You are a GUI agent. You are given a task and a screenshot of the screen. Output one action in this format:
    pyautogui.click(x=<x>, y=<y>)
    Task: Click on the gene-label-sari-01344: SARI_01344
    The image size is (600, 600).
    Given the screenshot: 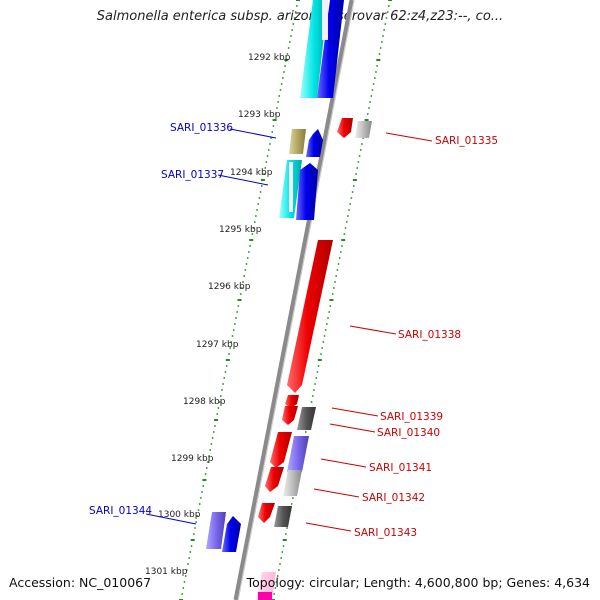 What is the action you would take?
    pyautogui.click(x=120, y=511)
    